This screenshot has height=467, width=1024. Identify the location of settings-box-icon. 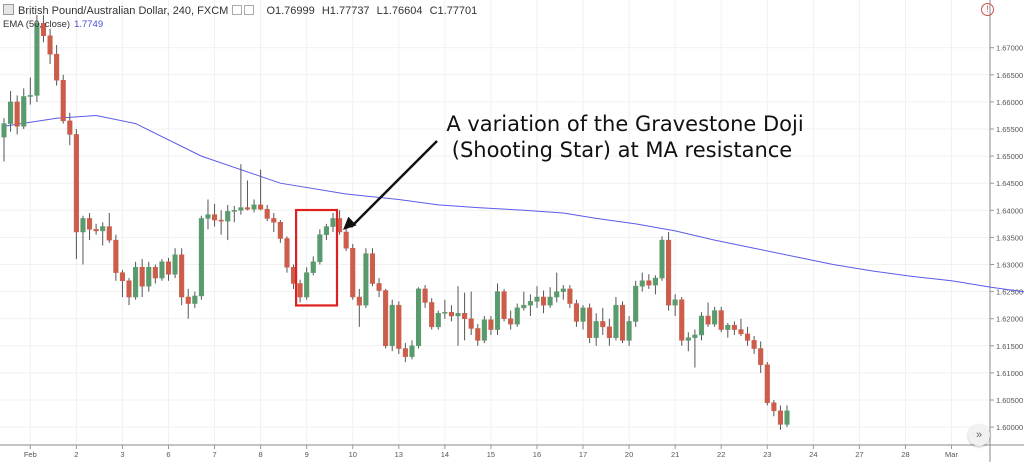
(237, 10).